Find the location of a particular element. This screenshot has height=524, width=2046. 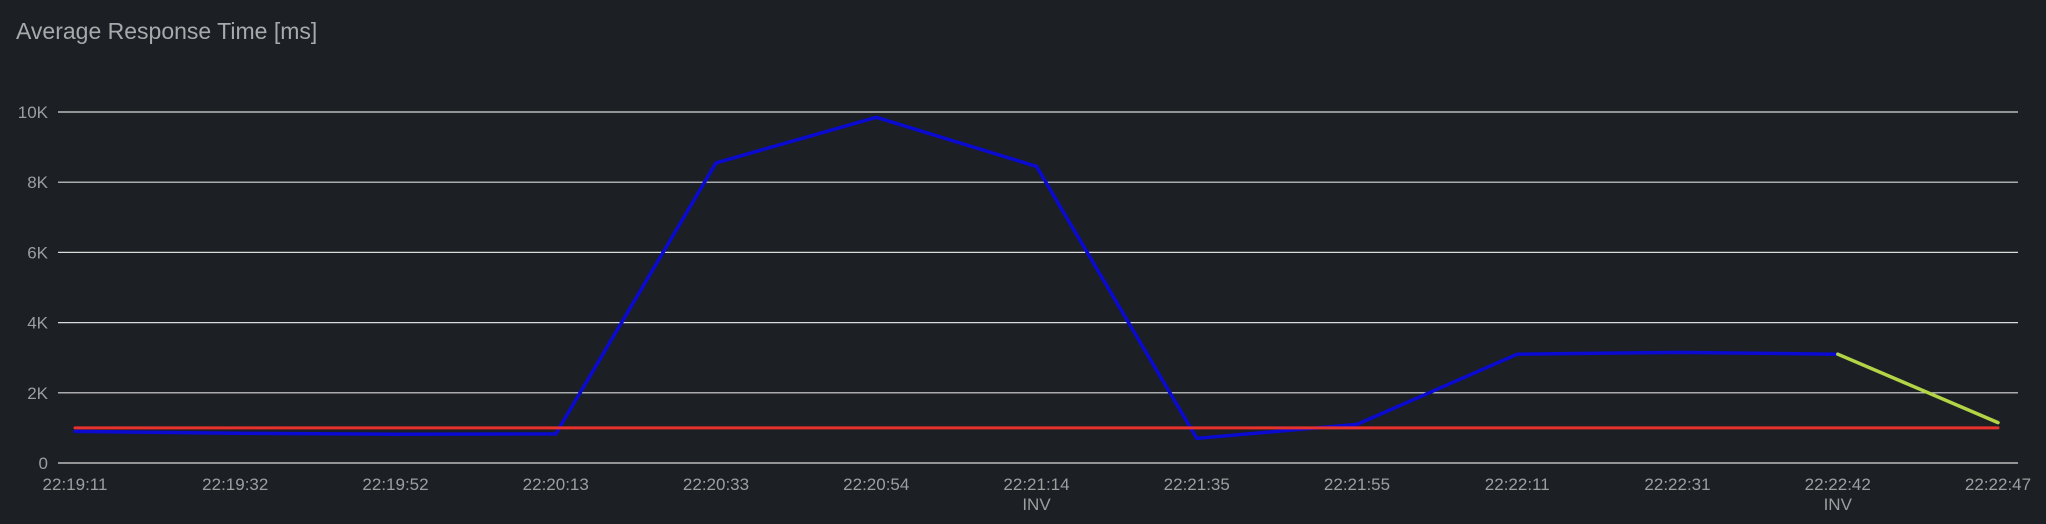

x-tick-label: 22:22:42 is located at coordinates (1838, 484).